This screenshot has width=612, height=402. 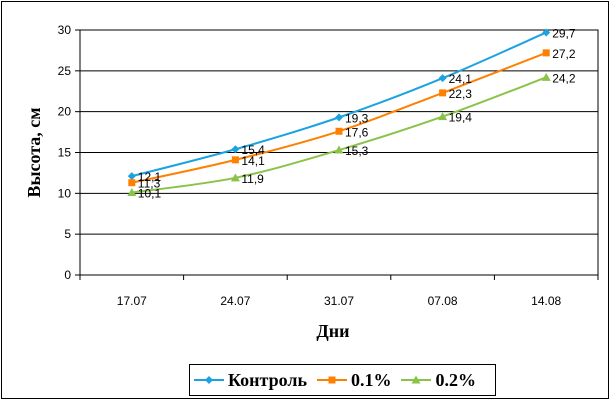 What do you see at coordinates (461, 79) in the screenshot?
I see `data-label: 24,1` at bounding box center [461, 79].